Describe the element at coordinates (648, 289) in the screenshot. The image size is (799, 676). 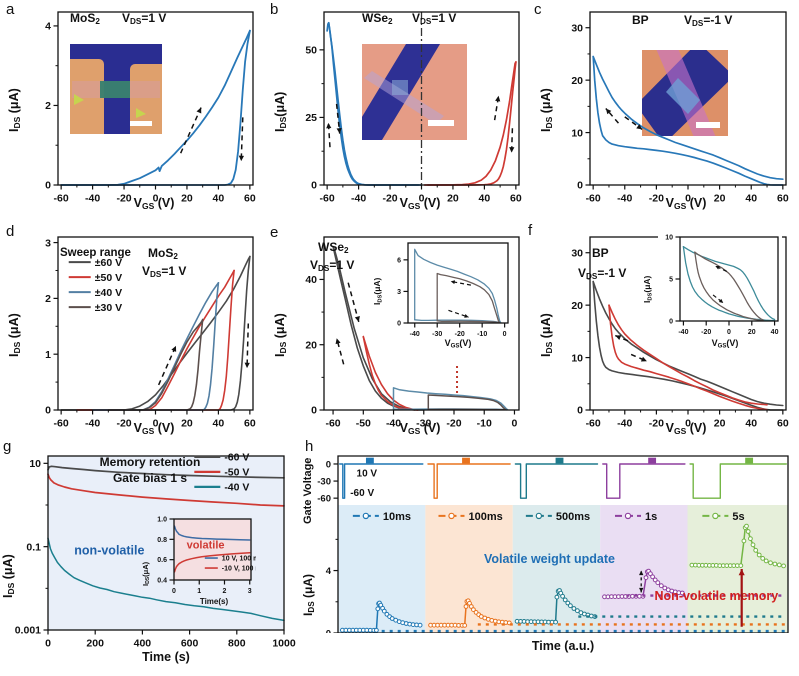
I see `panel-f-inset-y-axis-label: IDS(μA)` at that location.